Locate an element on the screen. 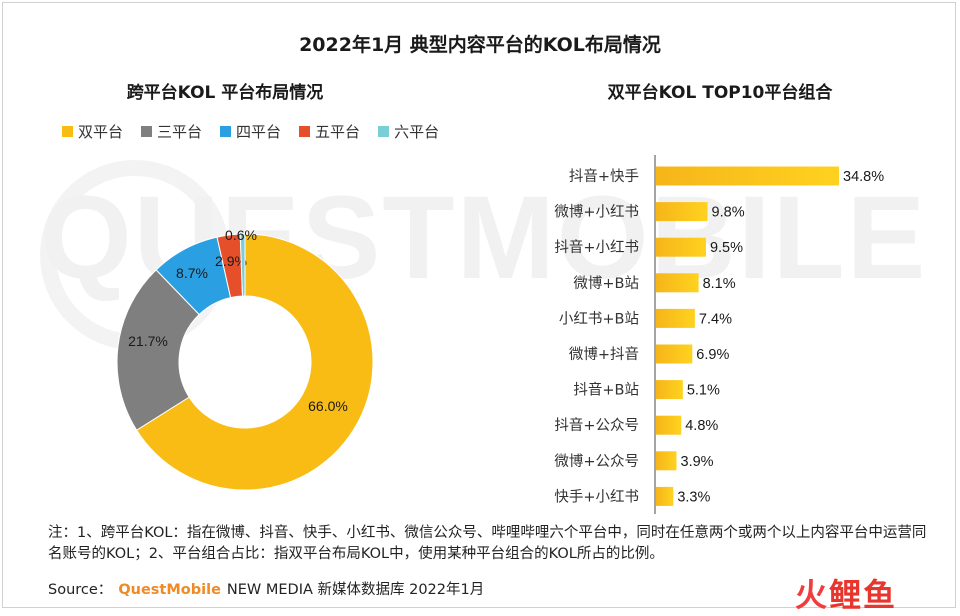 This screenshot has width=960, height=616. bar-data-label: 34.8% is located at coordinates (863, 177).